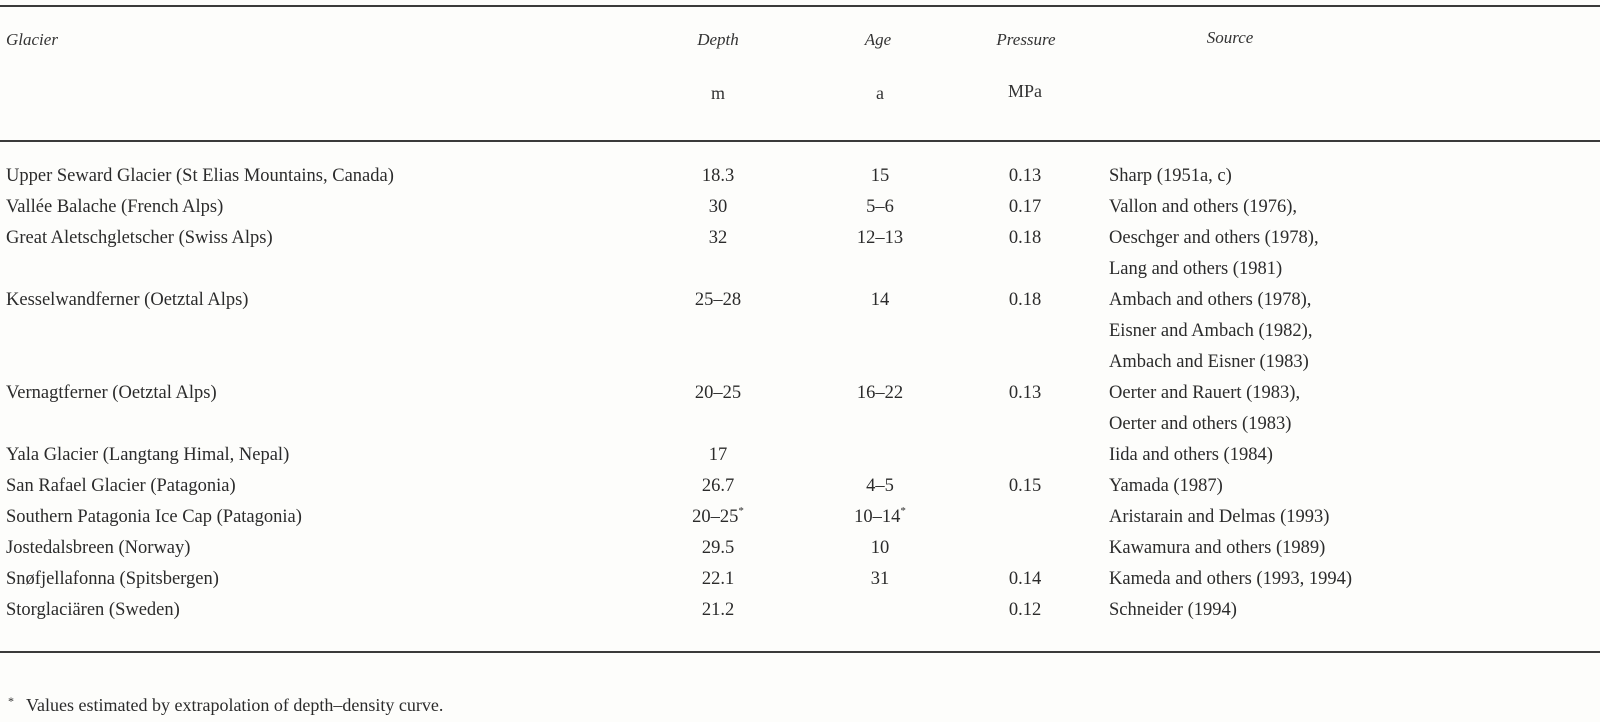 Image resolution: width=1600 pixels, height=722 pixels. I want to click on cell-depth-value: 26.7, so click(718, 486).